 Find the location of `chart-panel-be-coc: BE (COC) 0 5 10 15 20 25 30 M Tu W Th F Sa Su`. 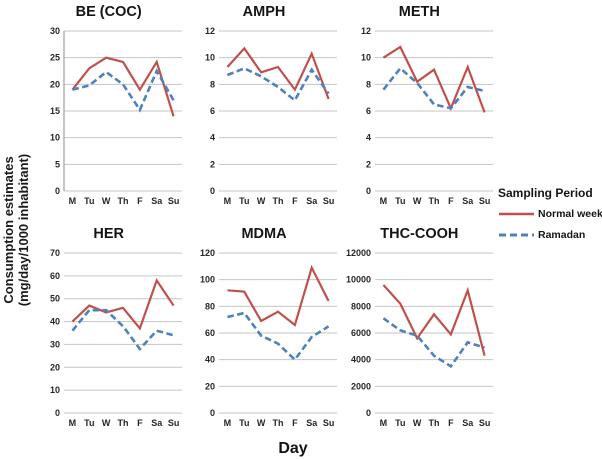

chart-panel-be-coc: BE (COC) 0 5 10 15 20 25 30 M Tu W Th F Sa Su is located at coordinates (108, 108).